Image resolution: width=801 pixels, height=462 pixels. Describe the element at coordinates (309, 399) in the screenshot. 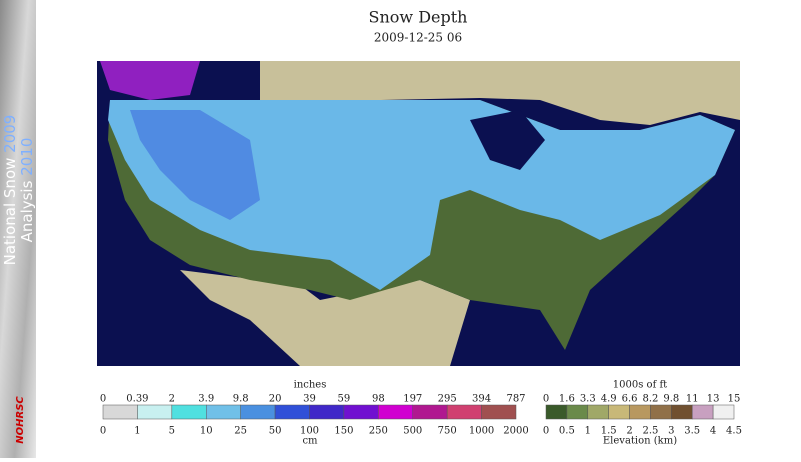

I see `legend-label: 39` at that location.